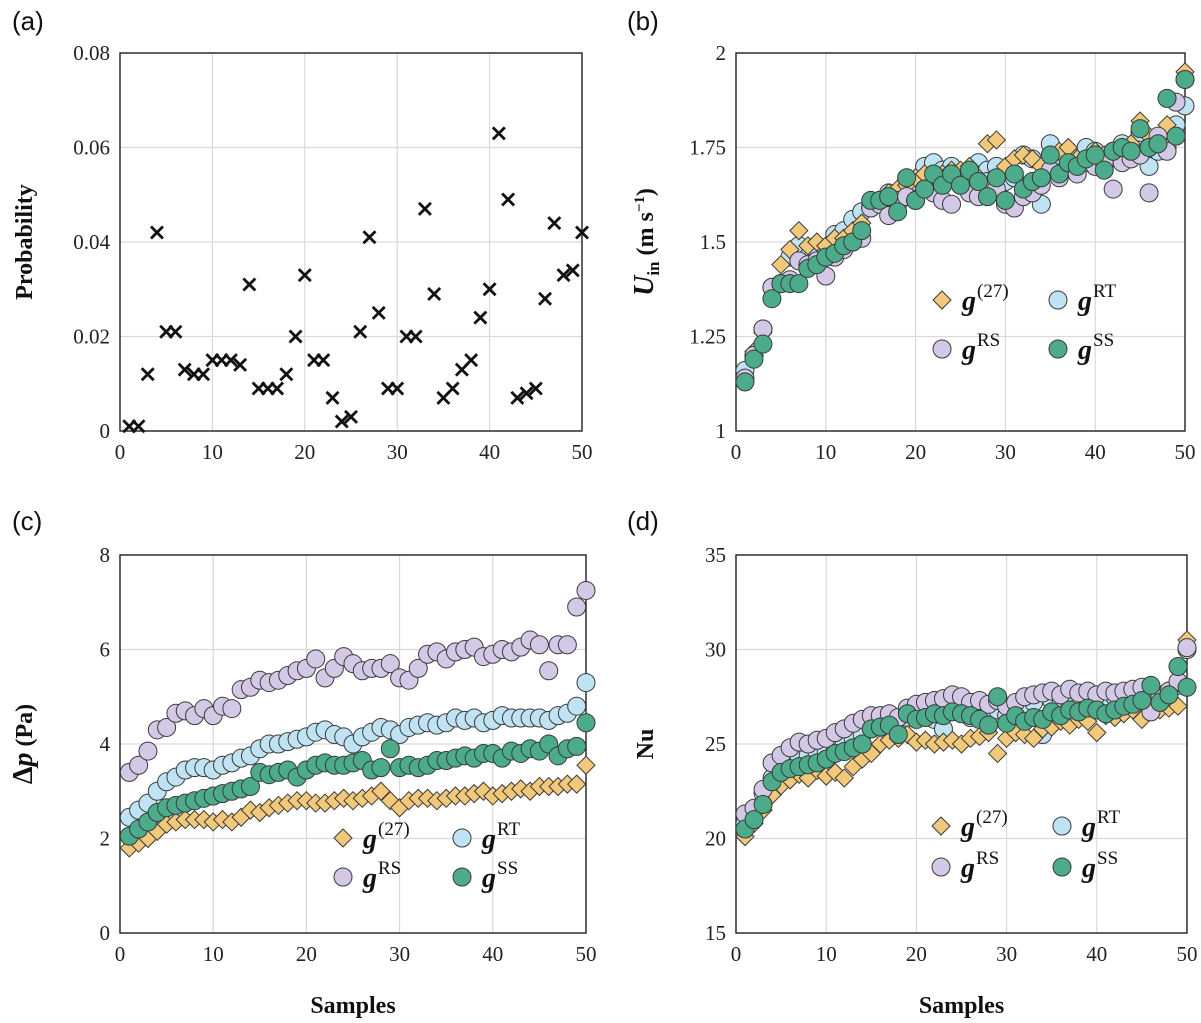  Describe the element at coordinates (721, 431) in the screenshot. I see `y-tick-label: 1` at that location.